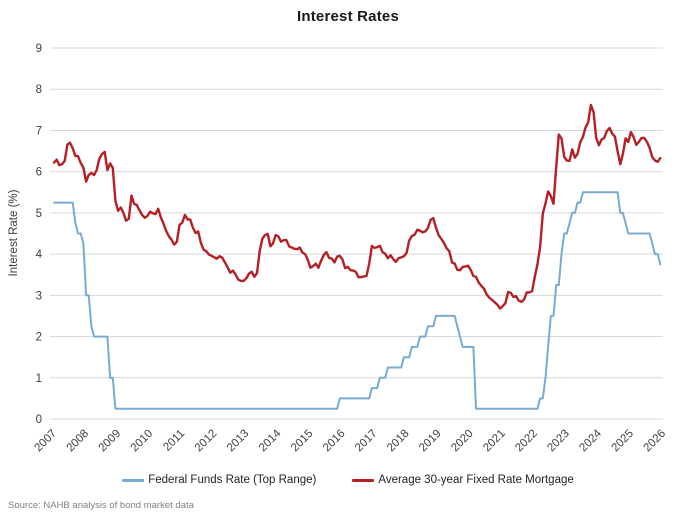 The image size is (696, 522). Describe the element at coordinates (110, 441) in the screenshot. I see `x-tick-label: 2009` at that location.